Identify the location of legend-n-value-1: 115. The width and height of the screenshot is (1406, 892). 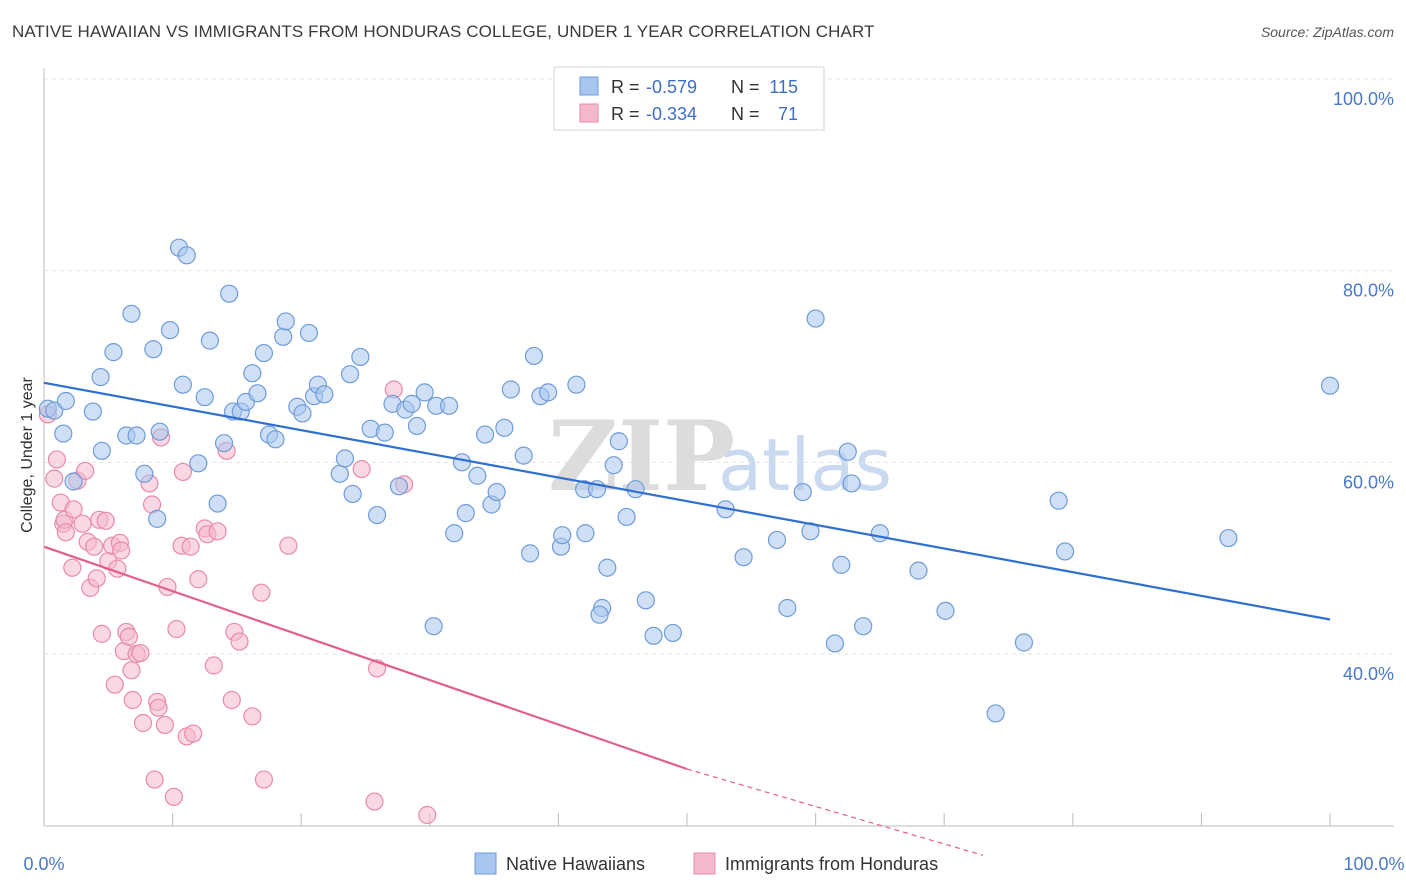
(783, 87).